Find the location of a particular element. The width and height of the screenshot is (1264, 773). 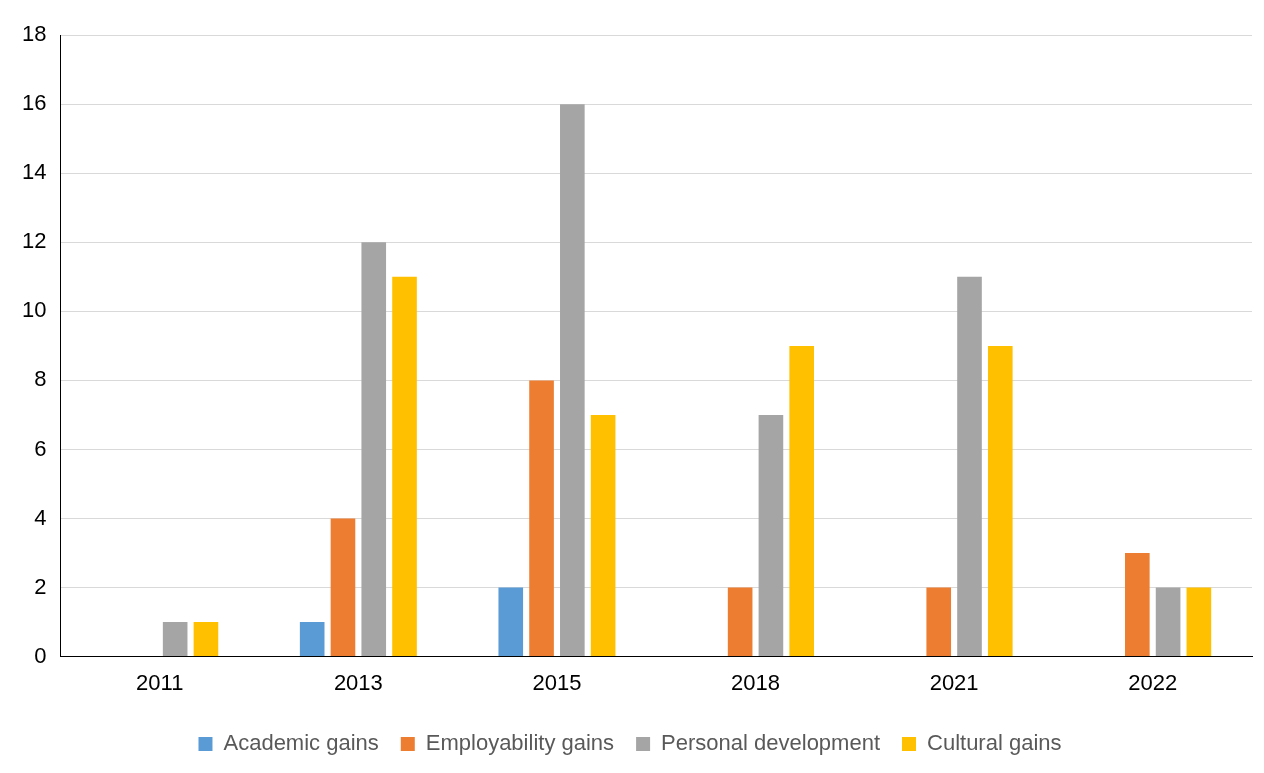

y-tick-label: 10 is located at coordinates (34, 310).